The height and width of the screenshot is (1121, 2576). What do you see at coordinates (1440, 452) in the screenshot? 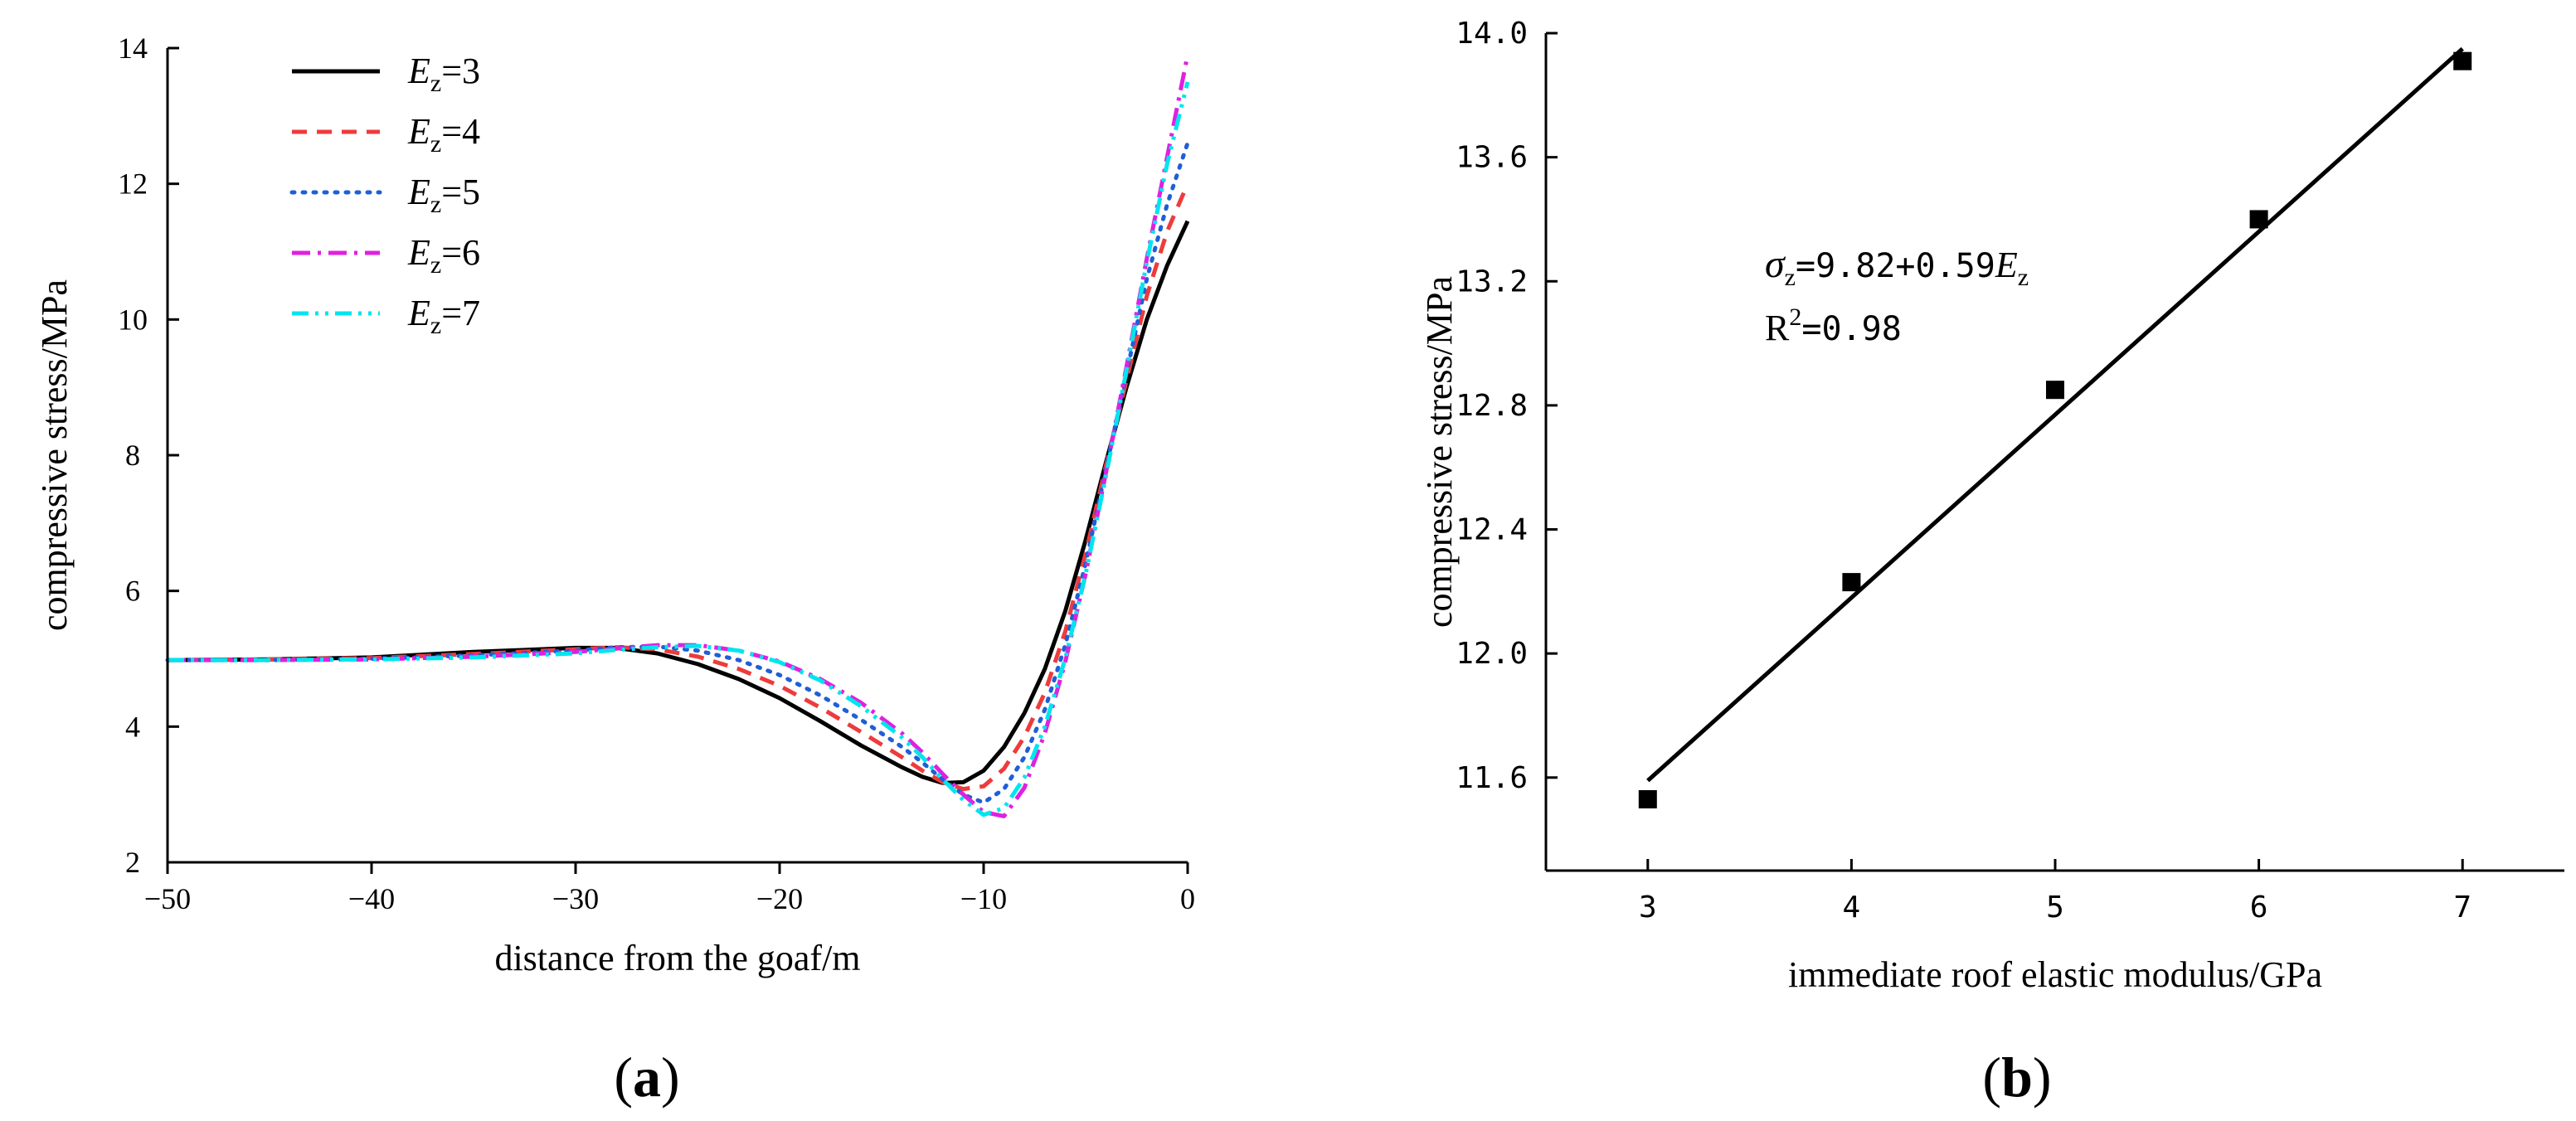
I see `chart-b-y-axis-label: compressive stress/MPa` at bounding box center [1440, 452].